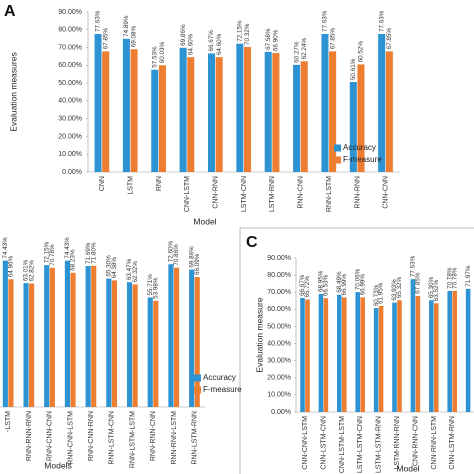  Describe the element at coordinates (70, 101) in the screenshot. I see `y-tick-label: 40.00%` at that location.